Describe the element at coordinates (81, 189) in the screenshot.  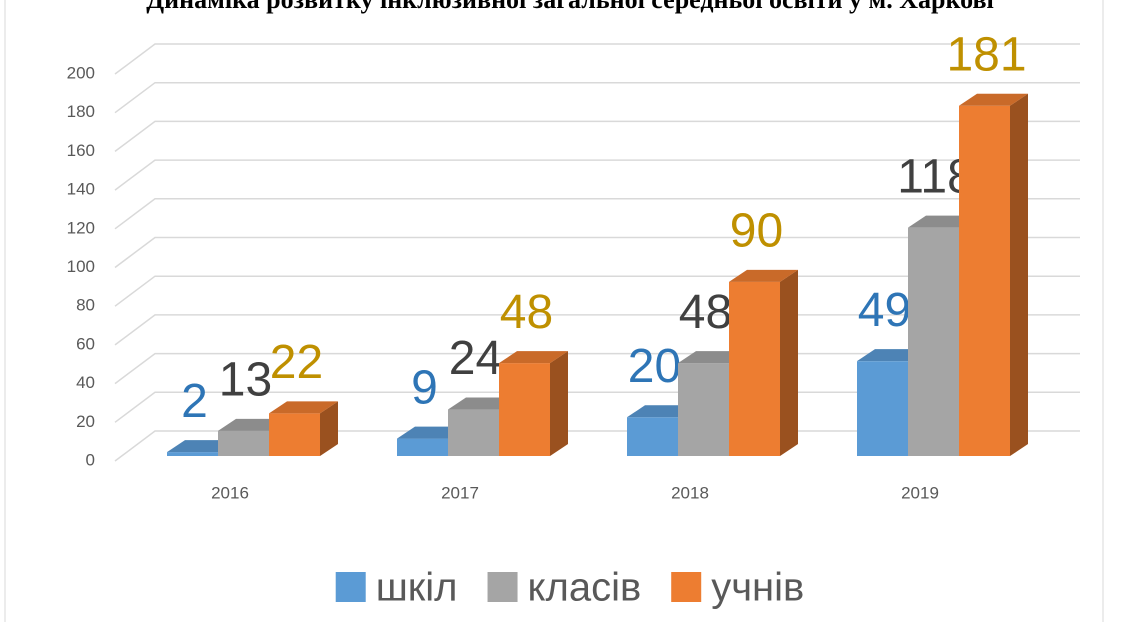
I see `y-tick-label: 140` at that location.